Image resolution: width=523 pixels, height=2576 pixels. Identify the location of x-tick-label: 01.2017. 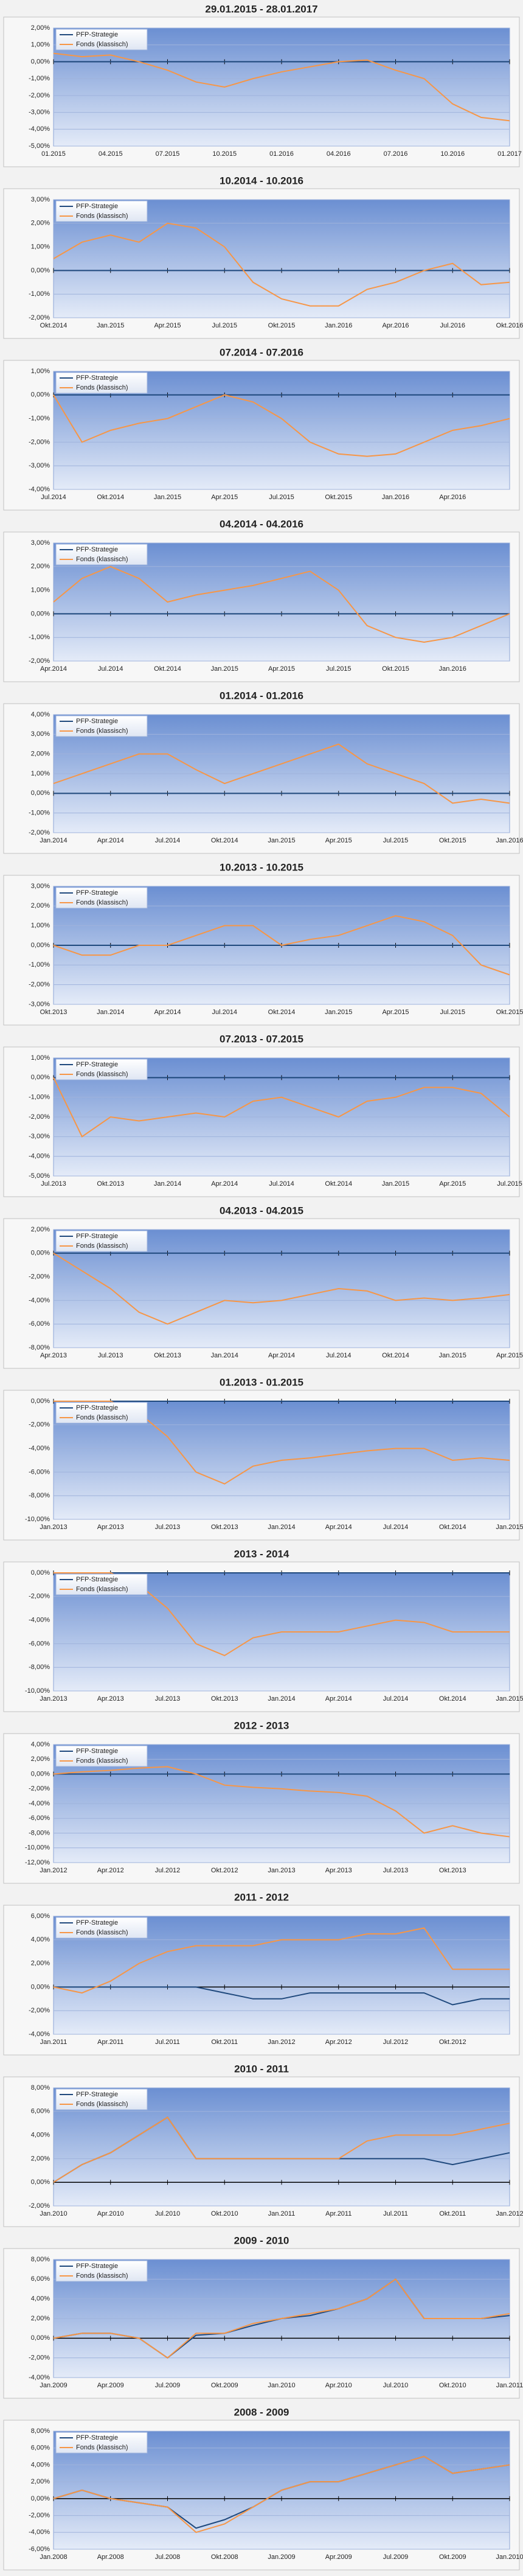
(510, 154).